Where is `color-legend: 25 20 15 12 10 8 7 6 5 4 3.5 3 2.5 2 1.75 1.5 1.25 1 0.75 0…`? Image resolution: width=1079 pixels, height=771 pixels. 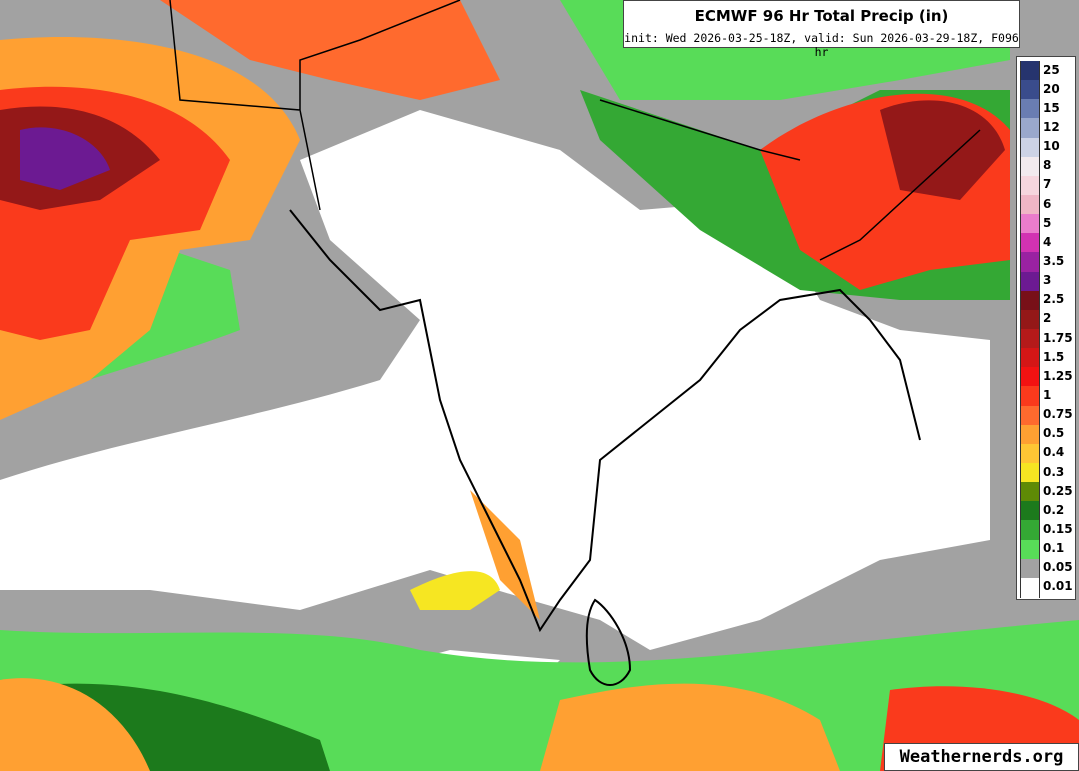 color-legend: 25 20 15 12 10 8 7 6 5 4 3.5 3 2.5 2 1.75 1.5 1.25 1 0.75 0… is located at coordinates (1046, 328).